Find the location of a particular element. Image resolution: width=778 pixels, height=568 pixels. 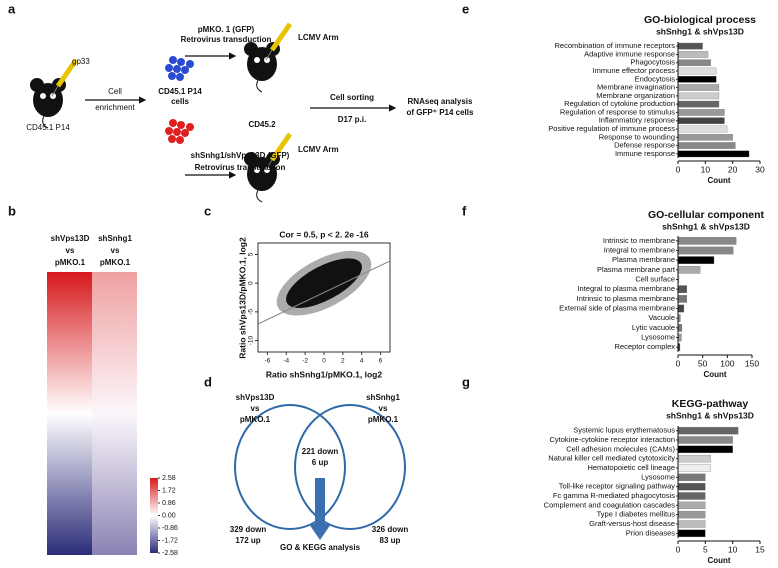

category-label: Adaptive immune response is located at coordinates (629, 53).